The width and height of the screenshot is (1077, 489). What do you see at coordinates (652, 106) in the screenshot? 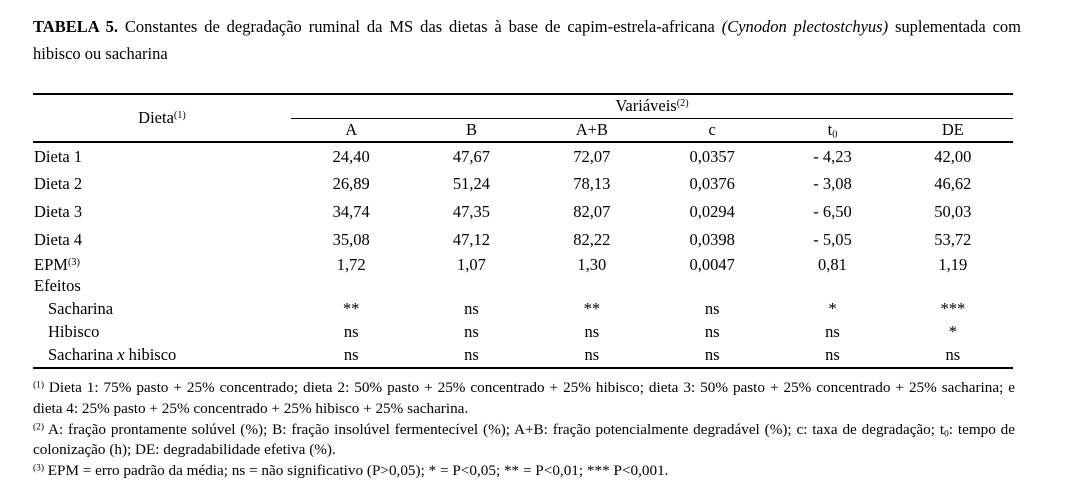
I see `column-group-header-variaveis: Variáveis(2)` at bounding box center [652, 106].